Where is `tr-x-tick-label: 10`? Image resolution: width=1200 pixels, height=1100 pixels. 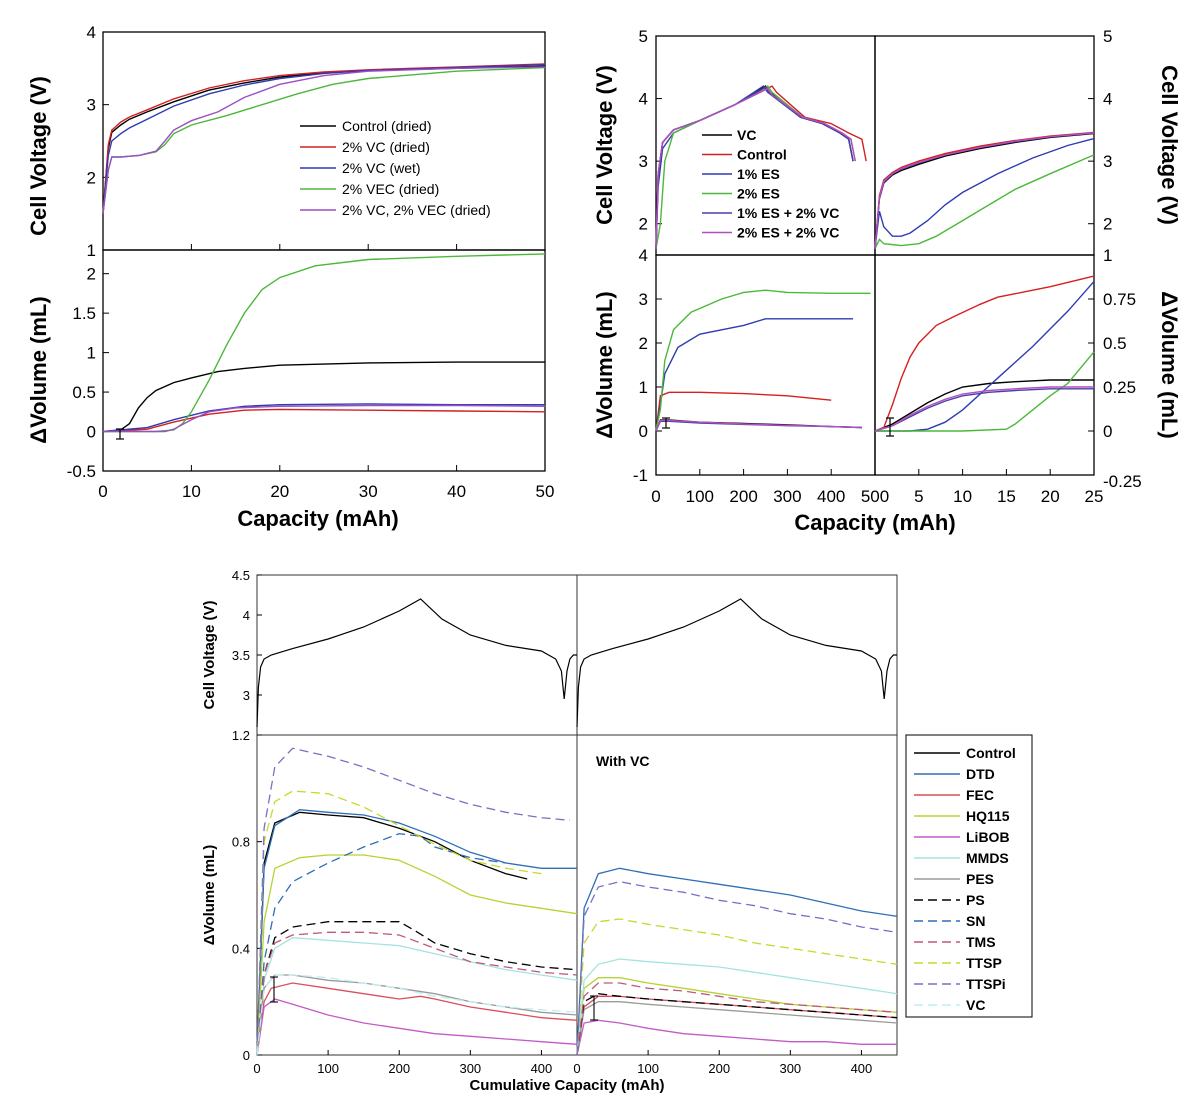 tr-x-tick-label: 10 is located at coordinates (962, 496).